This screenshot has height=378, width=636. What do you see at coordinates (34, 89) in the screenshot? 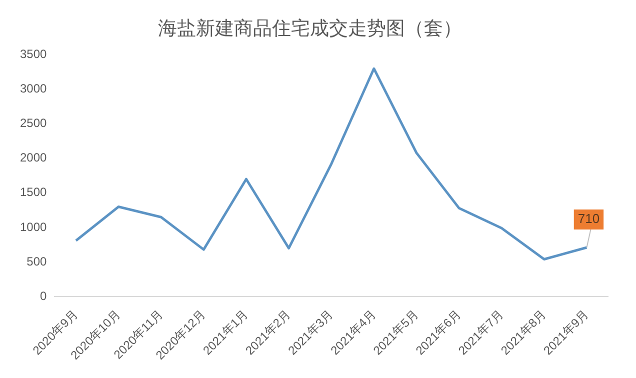
I see `y-tick-label: 3000` at bounding box center [34, 89].